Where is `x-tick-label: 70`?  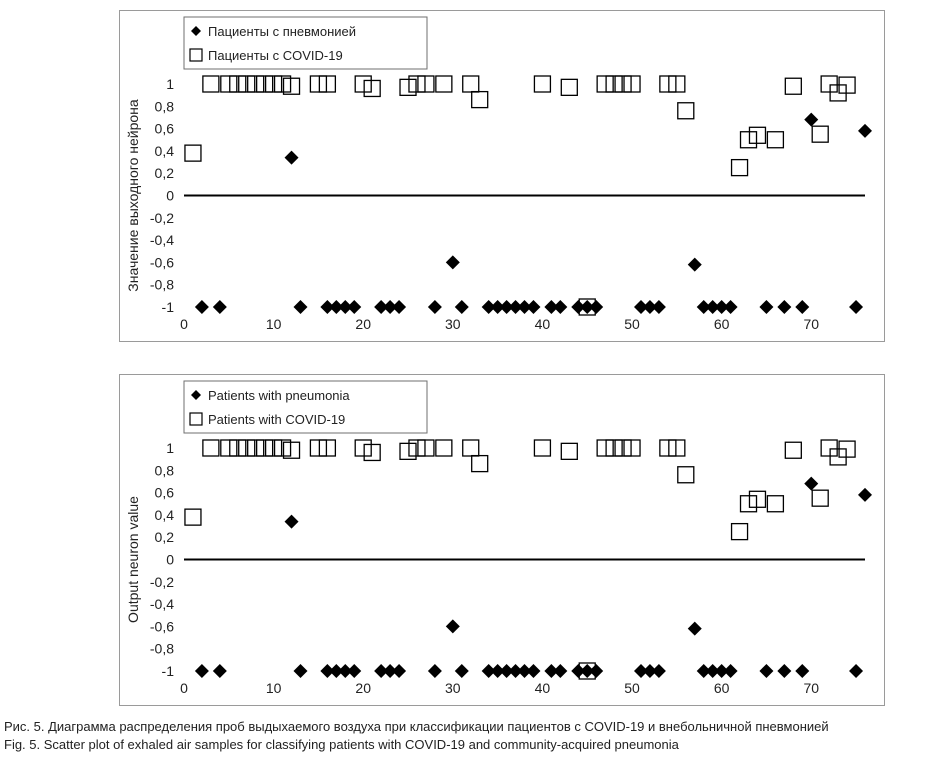 x-tick-label: 70 is located at coordinates (811, 688).